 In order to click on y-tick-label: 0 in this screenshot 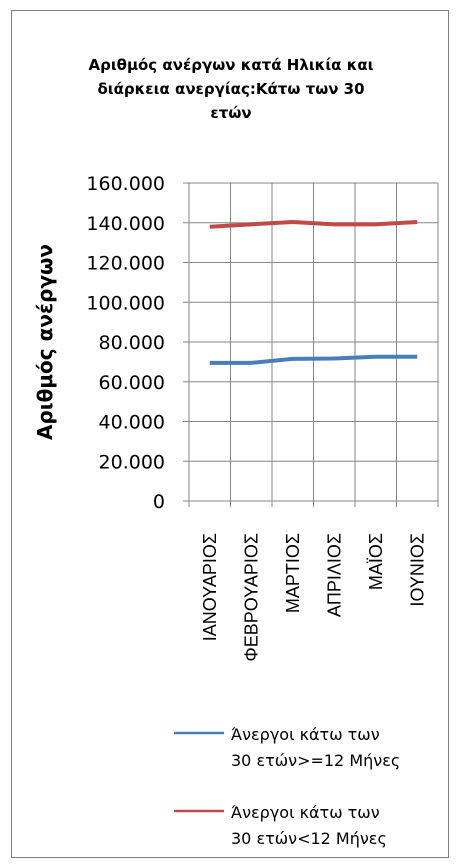, I will do `click(159, 502)`.